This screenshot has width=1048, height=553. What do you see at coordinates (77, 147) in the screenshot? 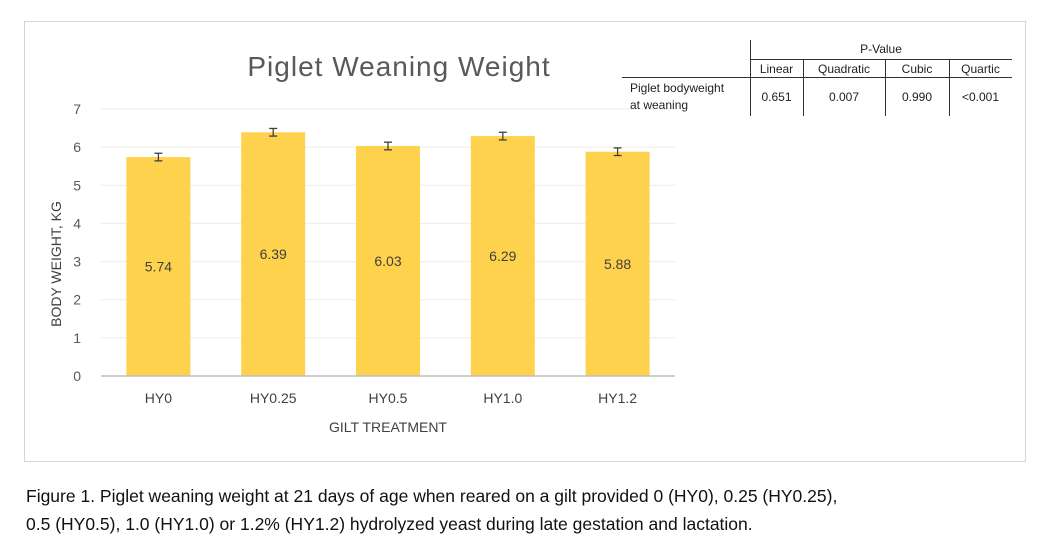
I see `y-tick-label: 6` at bounding box center [77, 147].